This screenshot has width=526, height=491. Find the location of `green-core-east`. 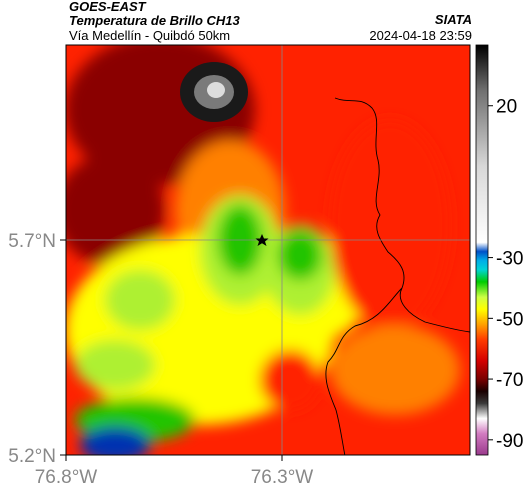

green-core-east is located at coordinates (300, 255).